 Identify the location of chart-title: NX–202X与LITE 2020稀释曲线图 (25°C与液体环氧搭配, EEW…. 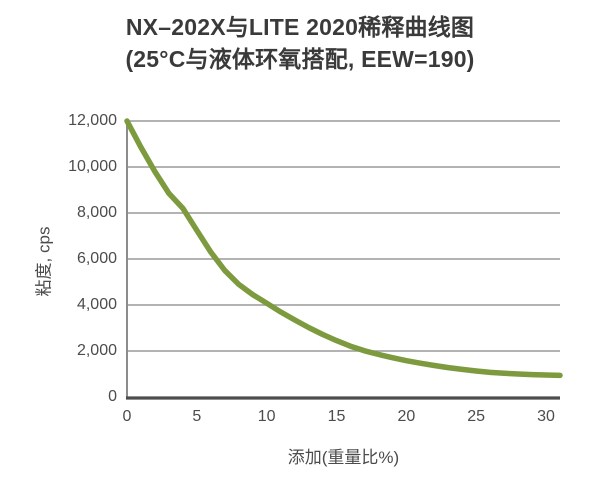
(300, 43).